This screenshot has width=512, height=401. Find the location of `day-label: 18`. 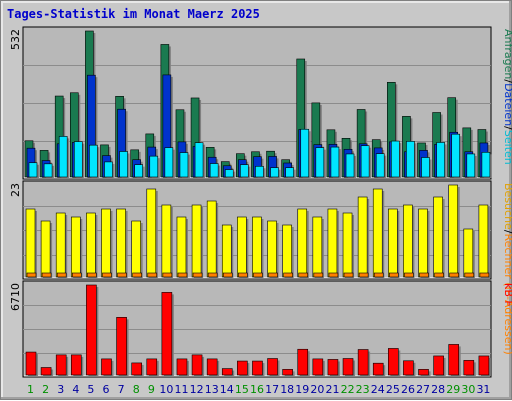

day-label: 18 is located at coordinates (287, 389).